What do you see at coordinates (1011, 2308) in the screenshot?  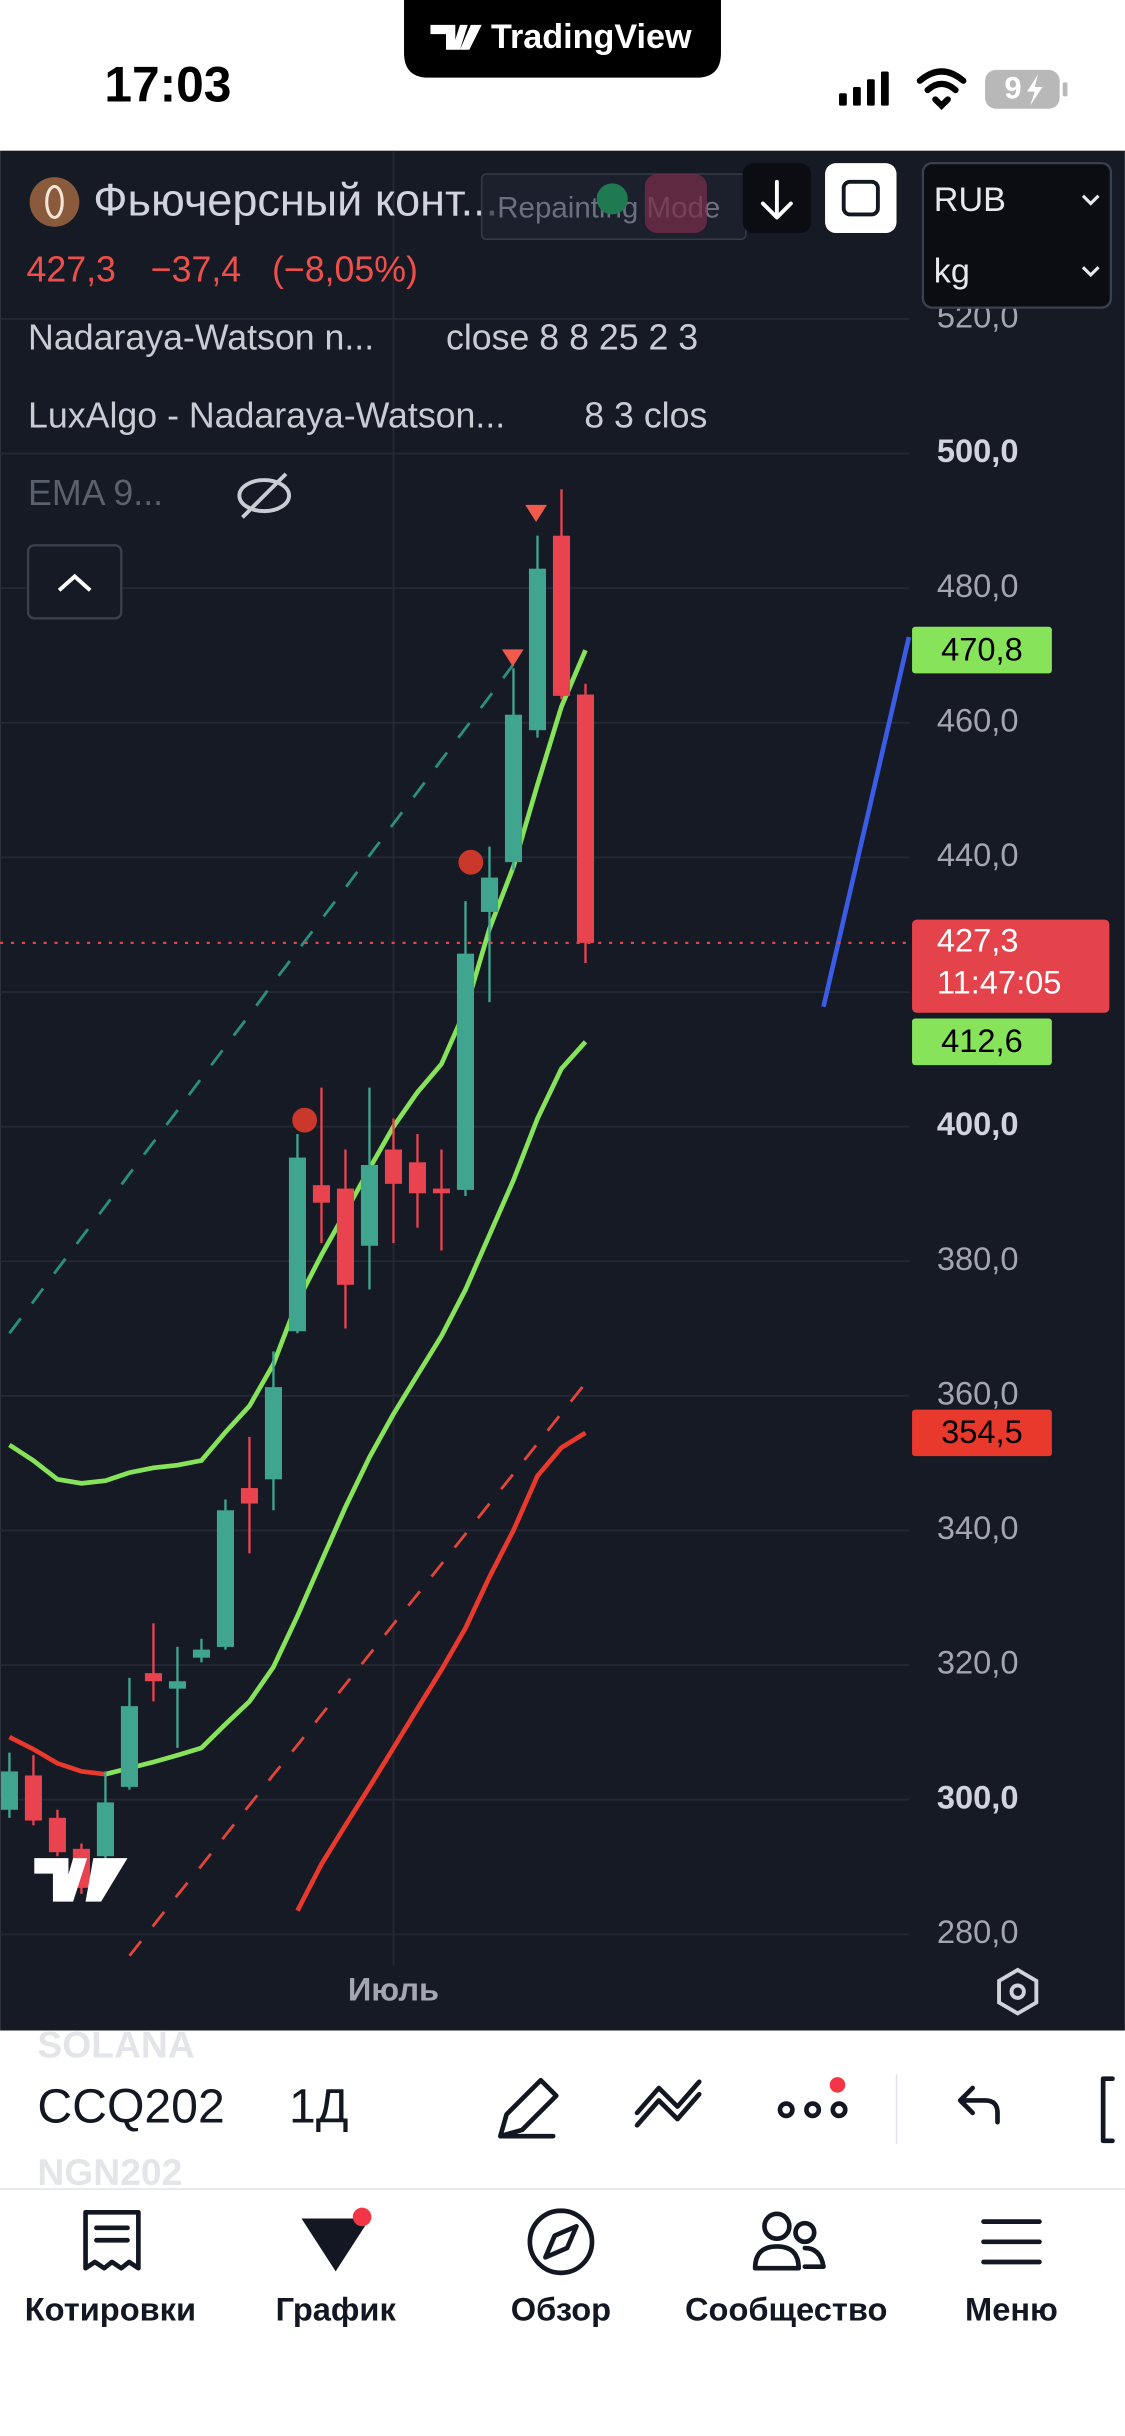 I see `tab-label: Меню` at bounding box center [1011, 2308].